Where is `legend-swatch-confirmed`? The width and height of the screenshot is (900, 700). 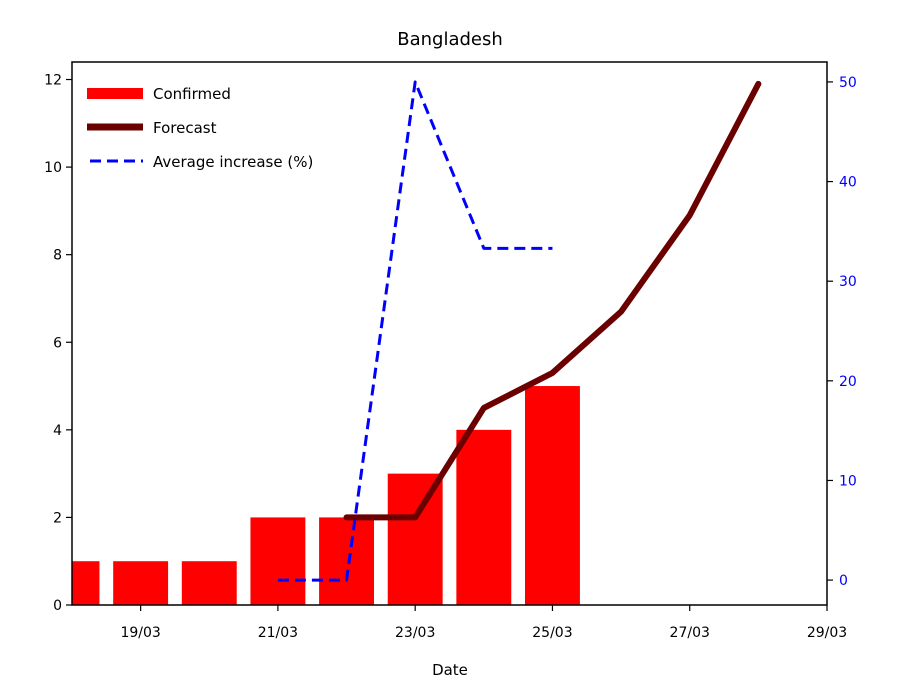
legend-swatch-confirmed is located at coordinates (115, 93).